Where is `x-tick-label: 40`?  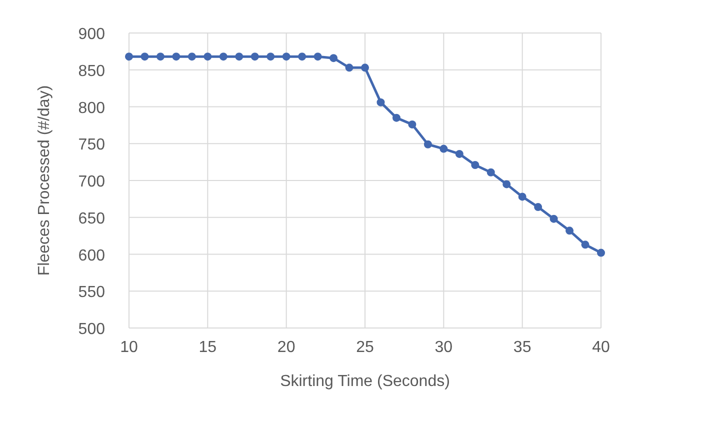
x-tick-label: 40 is located at coordinates (601, 347).